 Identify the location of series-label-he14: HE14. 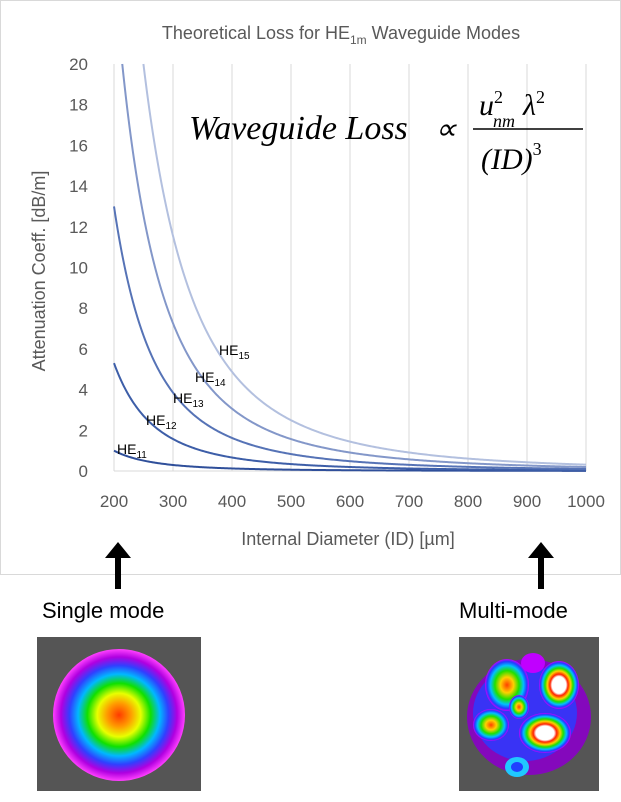
(210, 379).